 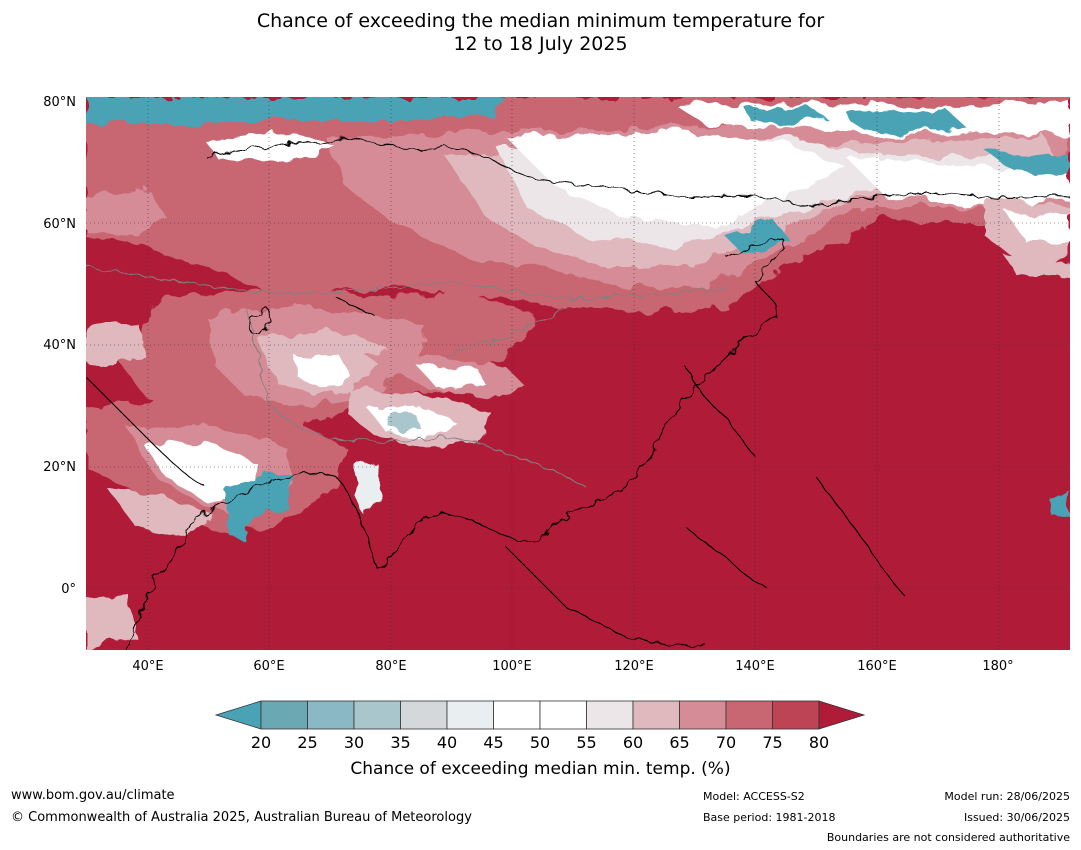 I want to click on title-line-2: 12 to 18 July 2025, so click(x=540, y=44).